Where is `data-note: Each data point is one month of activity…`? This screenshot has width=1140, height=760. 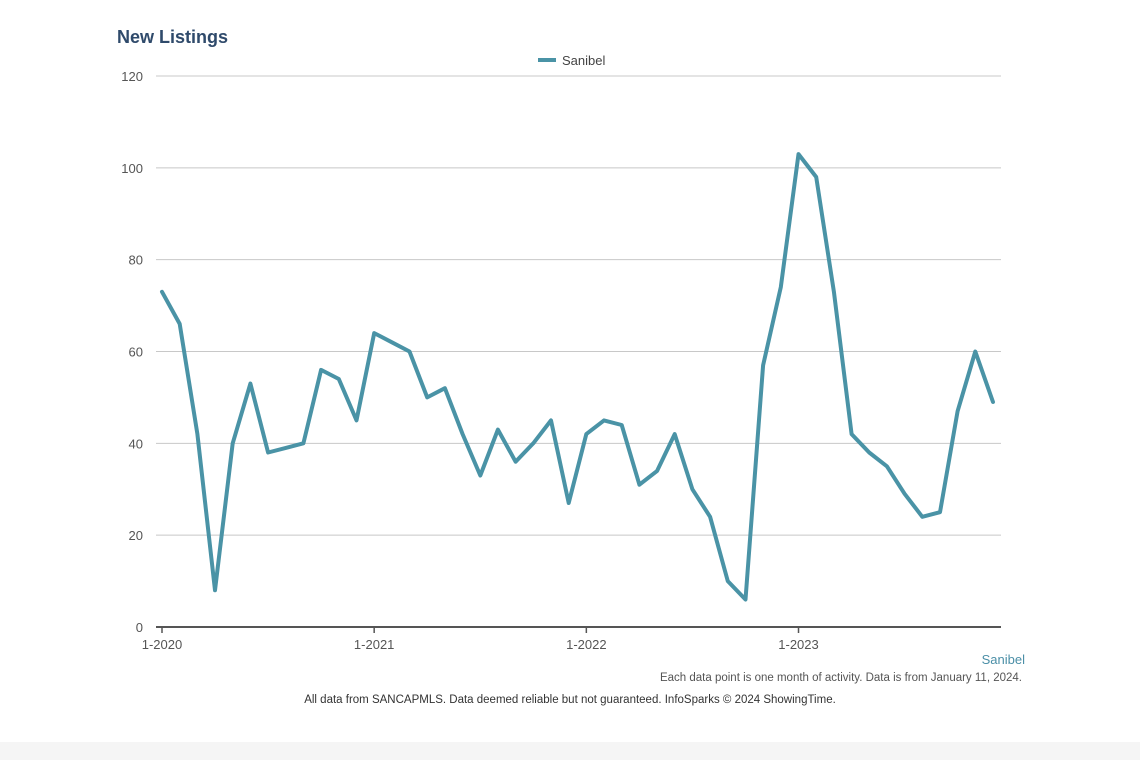
data-note: Each data point is one month of activity… is located at coordinates (840, 678).